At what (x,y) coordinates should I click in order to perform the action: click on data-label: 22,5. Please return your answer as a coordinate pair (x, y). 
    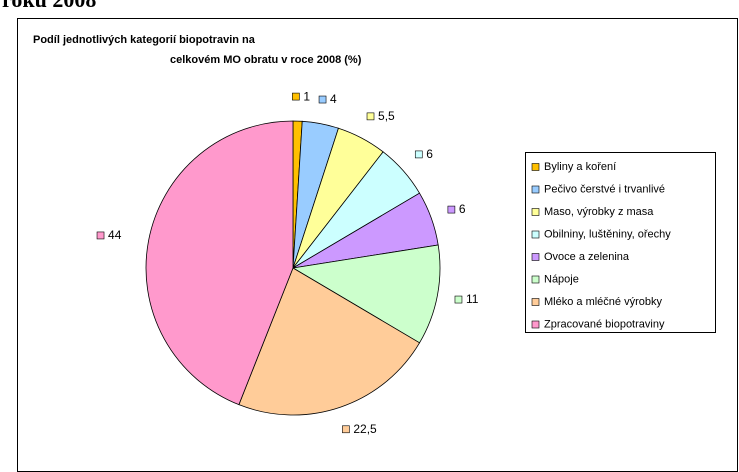
    Looking at the image, I should click on (365, 429).